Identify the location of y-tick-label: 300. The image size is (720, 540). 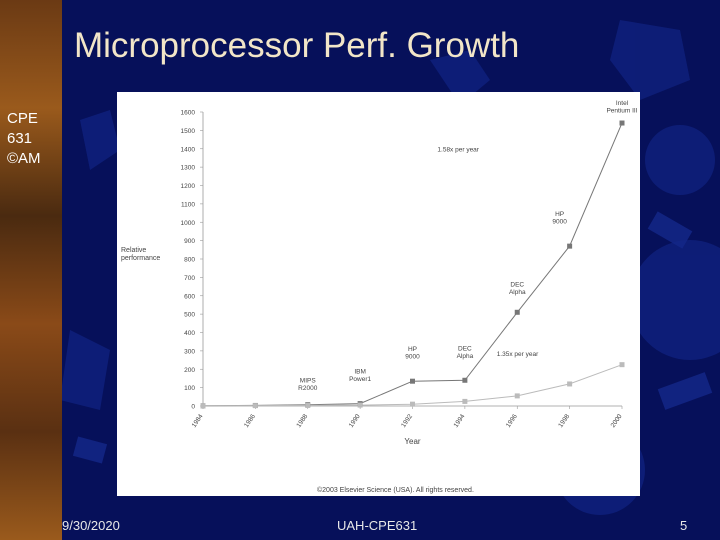
(189, 351).